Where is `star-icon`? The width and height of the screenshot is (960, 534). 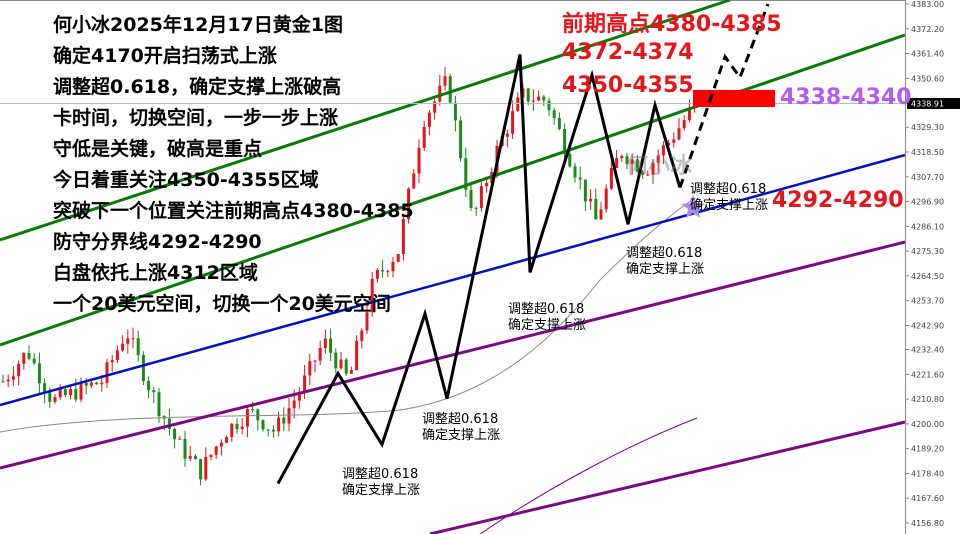
star-icon is located at coordinates (693, 206).